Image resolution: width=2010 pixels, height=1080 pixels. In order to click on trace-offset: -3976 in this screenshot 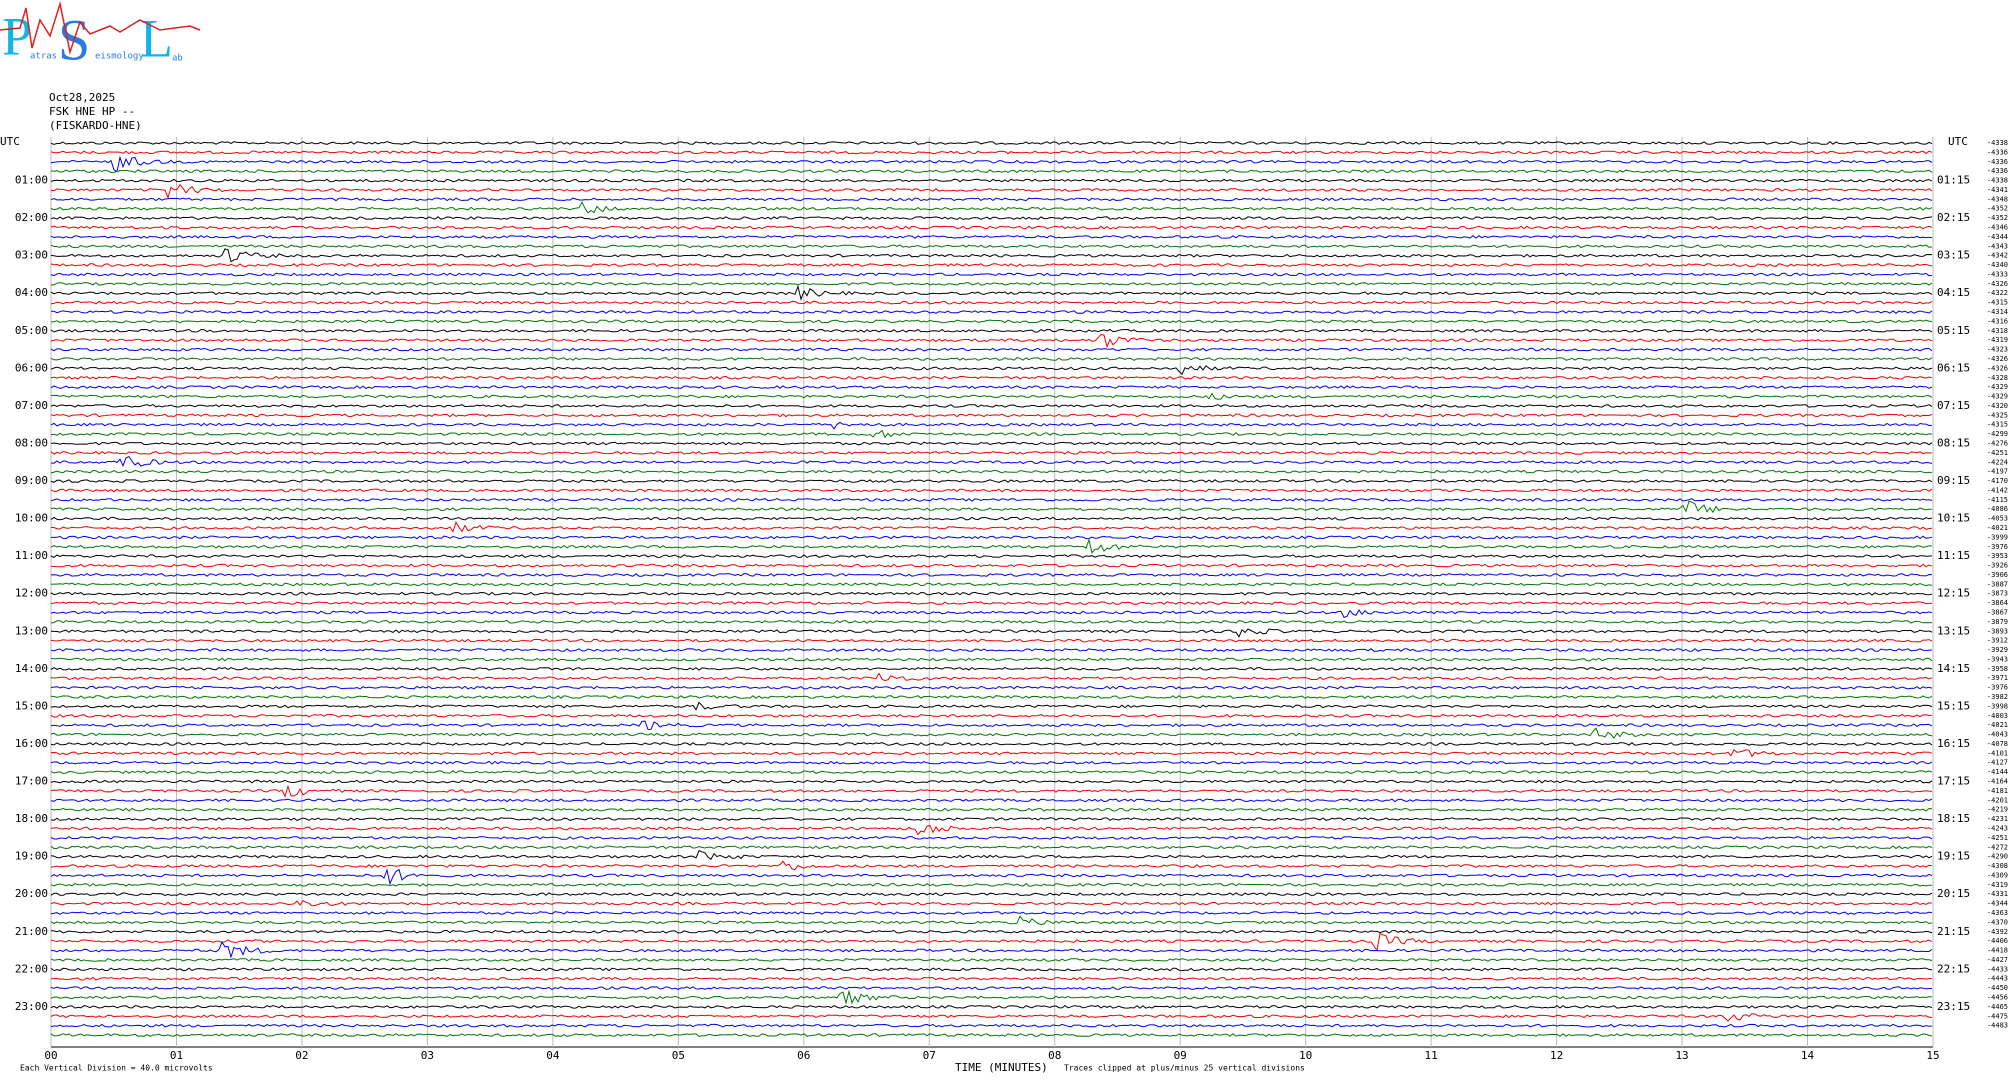, I will do `click(1997, 547)`.